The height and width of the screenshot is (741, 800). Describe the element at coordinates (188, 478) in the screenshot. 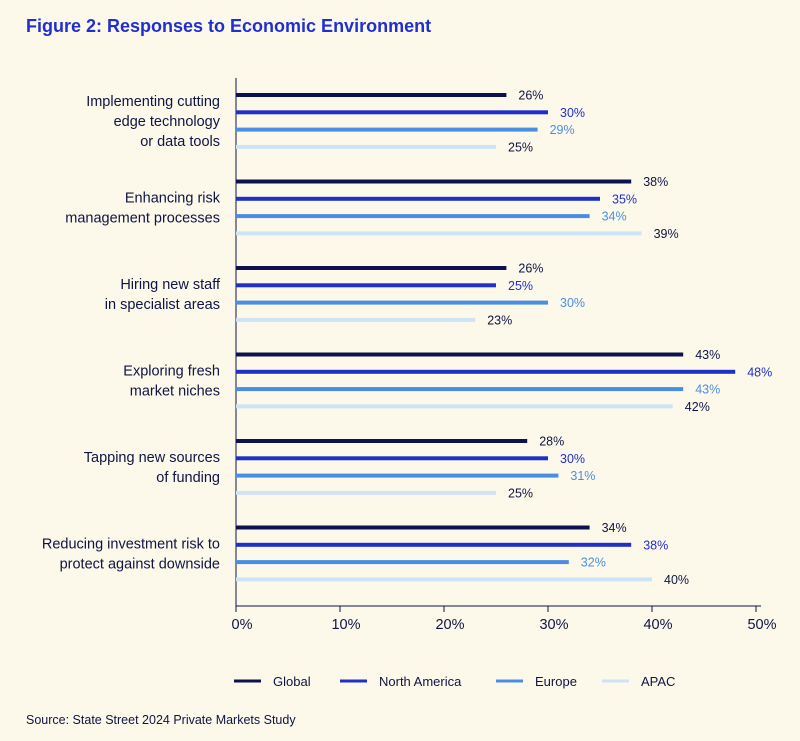

I see `category-label-line: of funding` at that location.